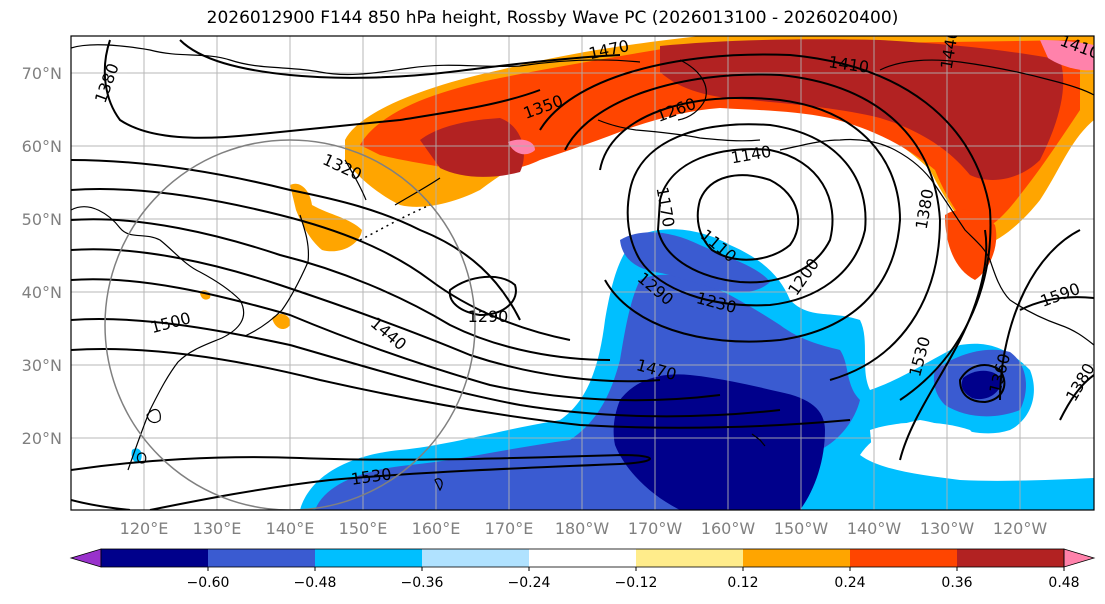 Image resolution: width=1105 pixels, height=604 pixels. I want to click on anomaly-blue-dark-east, so click(981, 385).